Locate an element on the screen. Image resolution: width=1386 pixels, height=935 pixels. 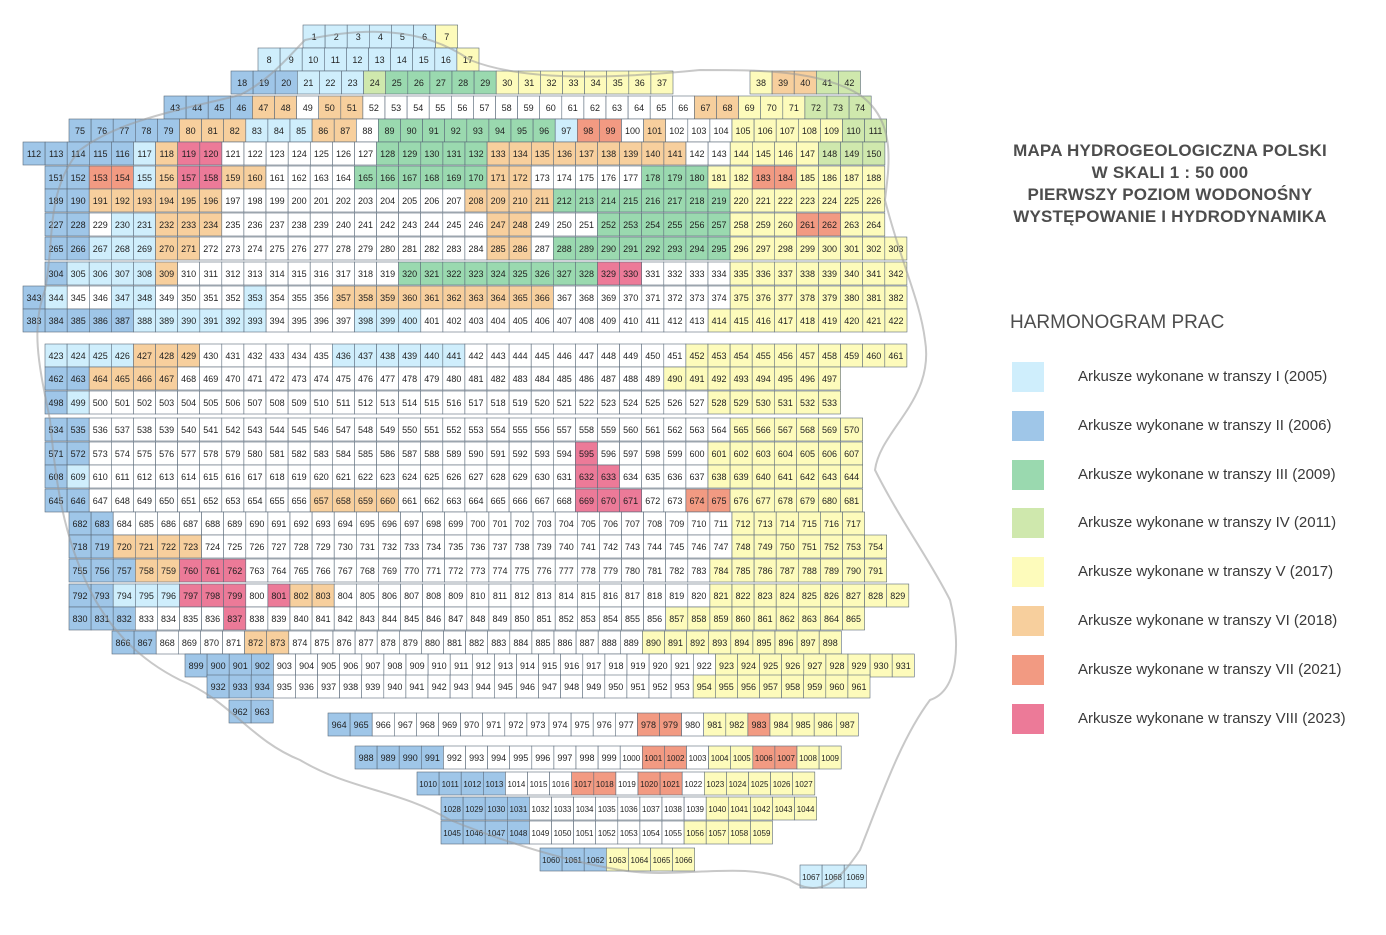
map-sheet-743: 743 is located at coordinates (633, 546).